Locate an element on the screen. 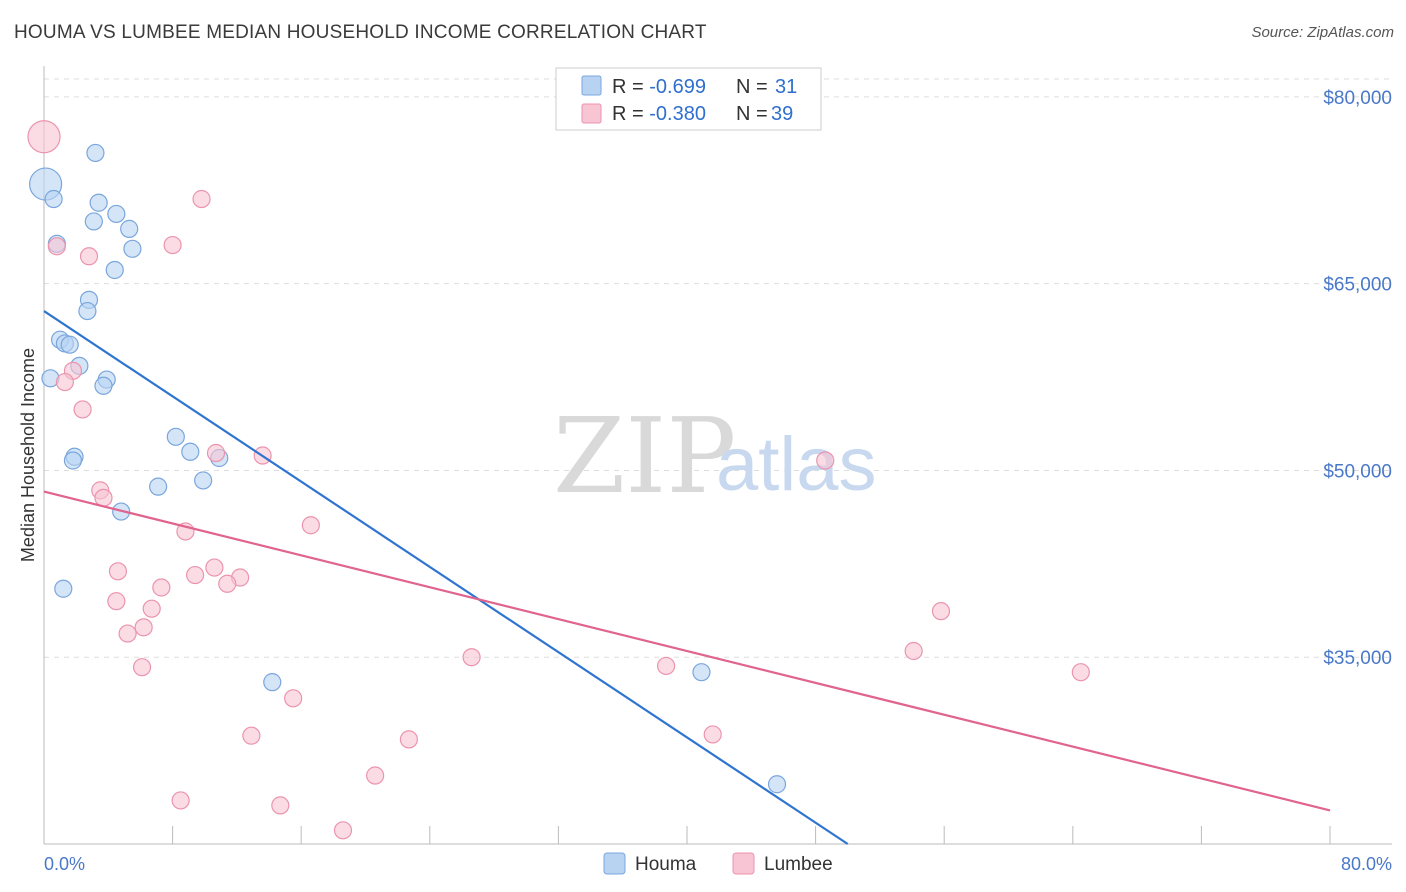 Image resolution: width=1406 pixels, height=892 pixels. legend-row-houma: R = -0.699 N = 31 is located at coordinates (704, 87).